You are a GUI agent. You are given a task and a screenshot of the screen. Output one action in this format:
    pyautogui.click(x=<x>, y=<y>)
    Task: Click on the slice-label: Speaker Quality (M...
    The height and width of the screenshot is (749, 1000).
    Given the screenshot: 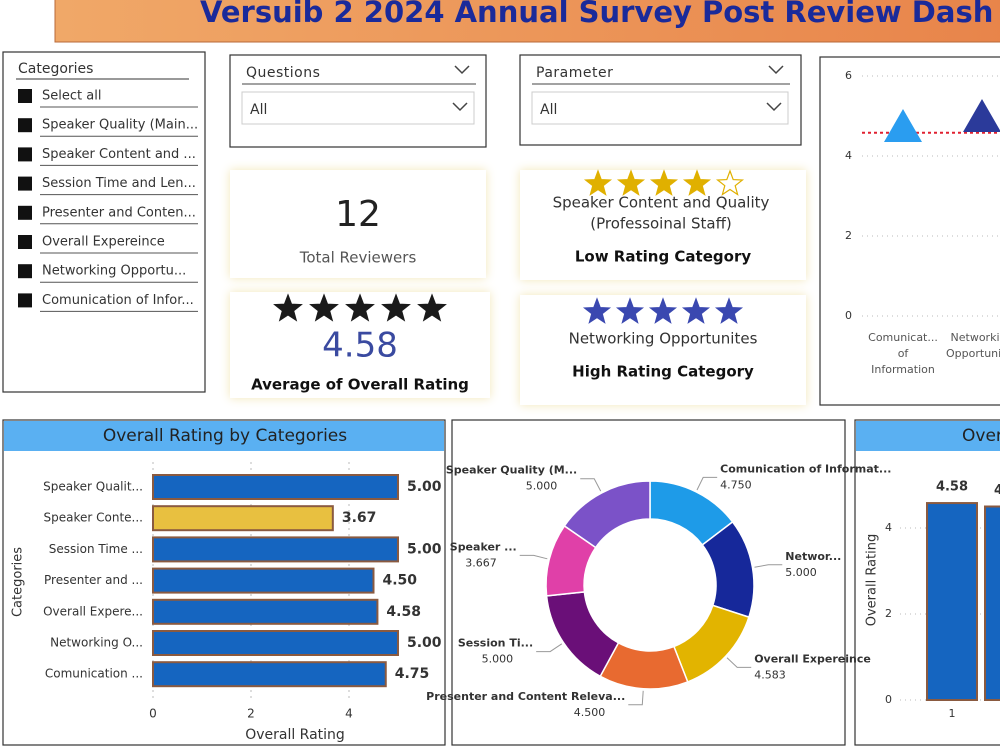 What is the action you would take?
    pyautogui.click(x=511, y=470)
    